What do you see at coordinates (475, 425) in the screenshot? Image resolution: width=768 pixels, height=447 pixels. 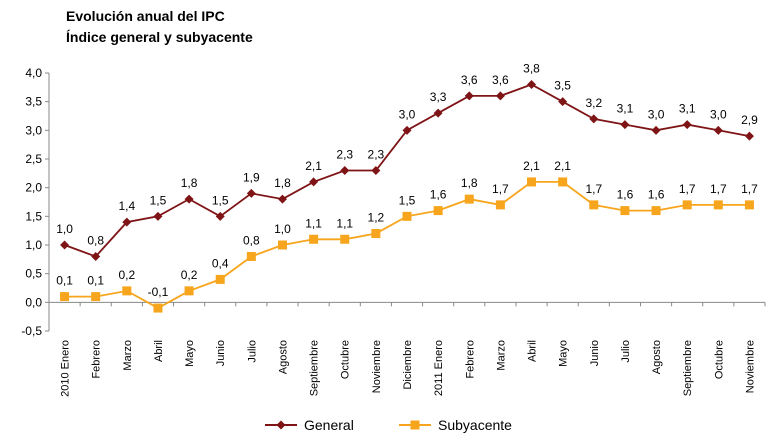 I see `legend-label: Subyacente` at bounding box center [475, 425].